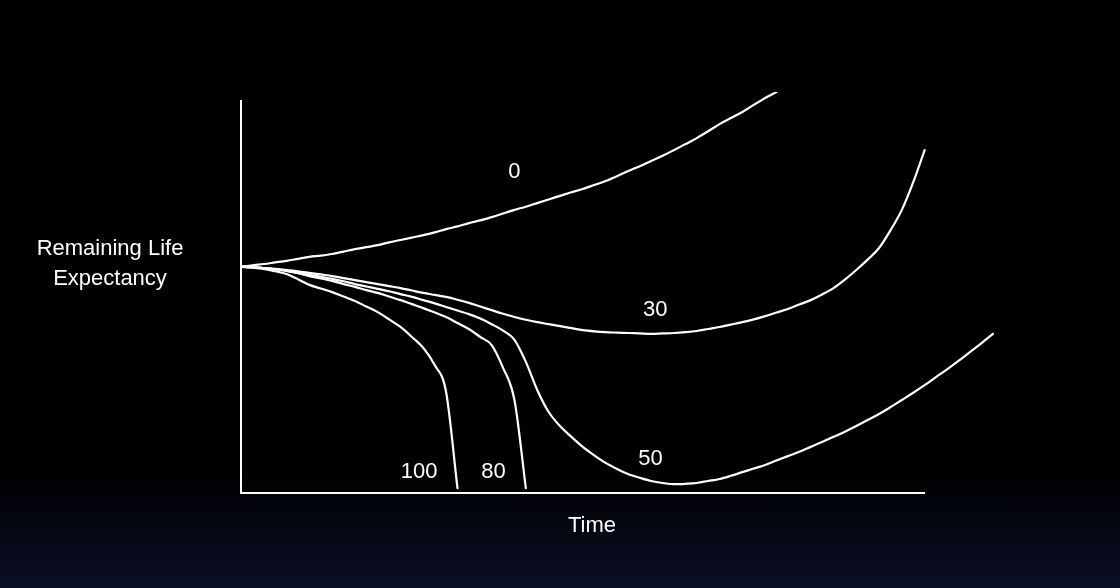  What do you see at coordinates (655, 308) in the screenshot?
I see `series-label: 30` at bounding box center [655, 308].